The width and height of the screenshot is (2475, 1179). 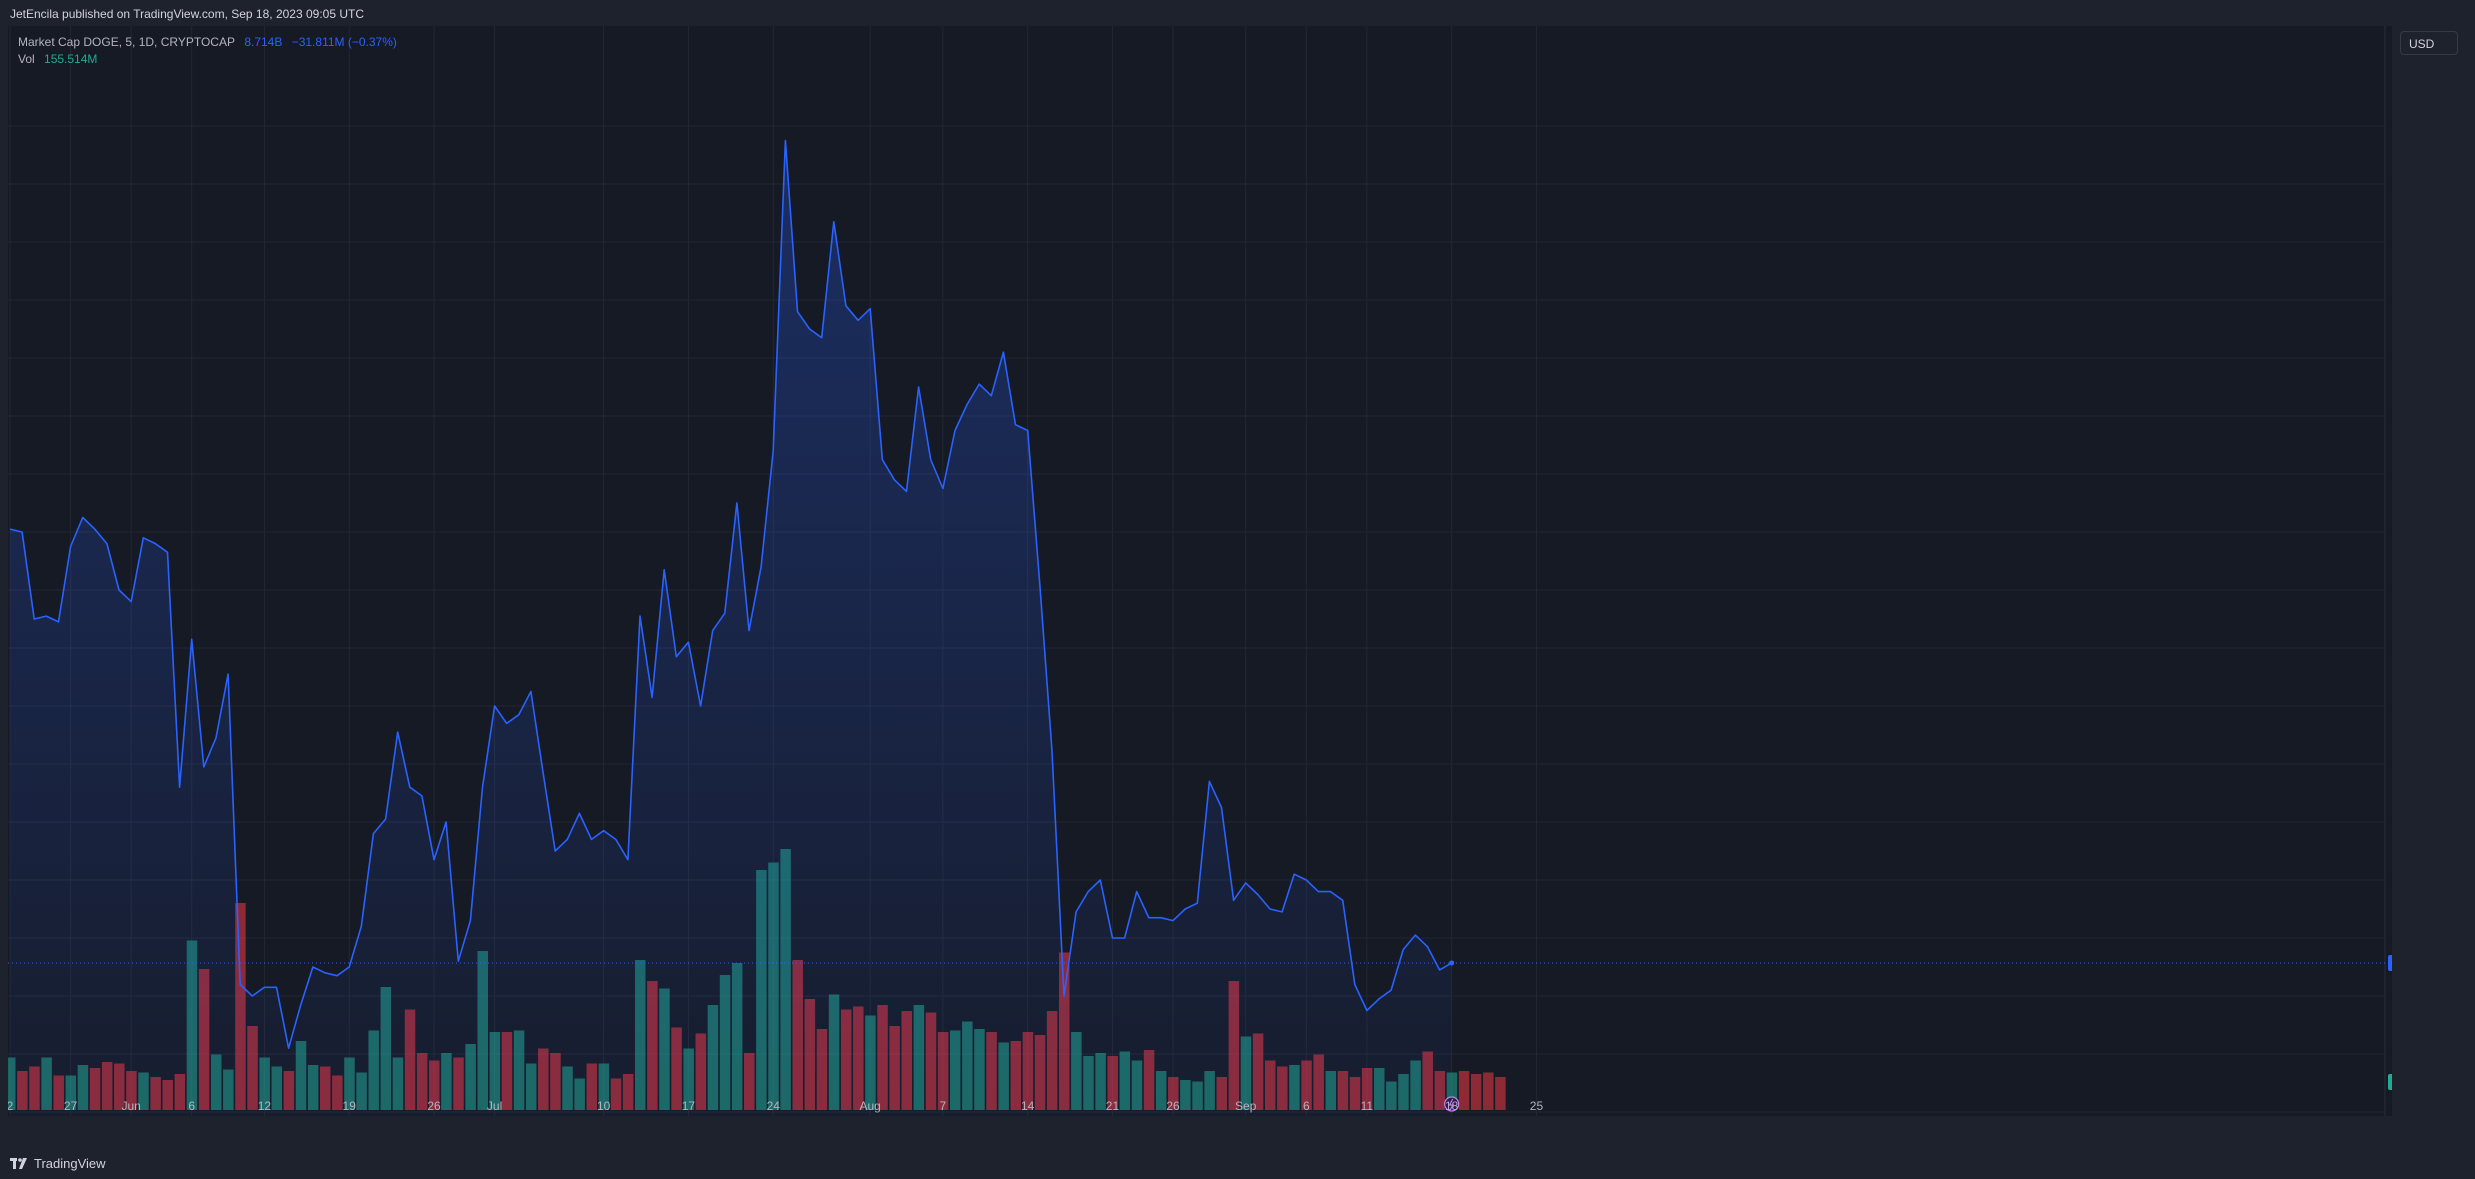 What do you see at coordinates (869, 1106) in the screenshot?
I see `x-tick-label: Aug` at bounding box center [869, 1106].